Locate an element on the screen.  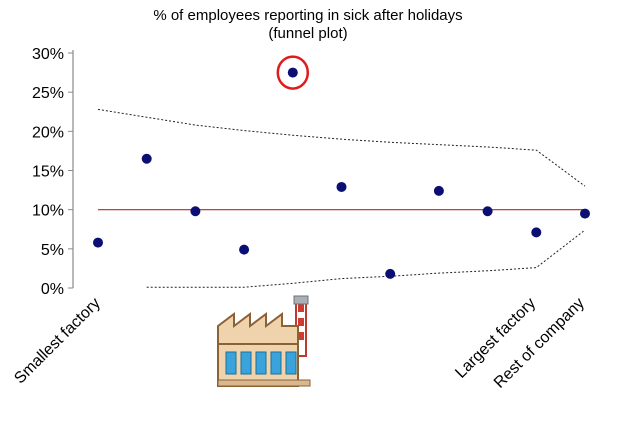
y-tick-label: 25% is located at coordinates (48, 93).